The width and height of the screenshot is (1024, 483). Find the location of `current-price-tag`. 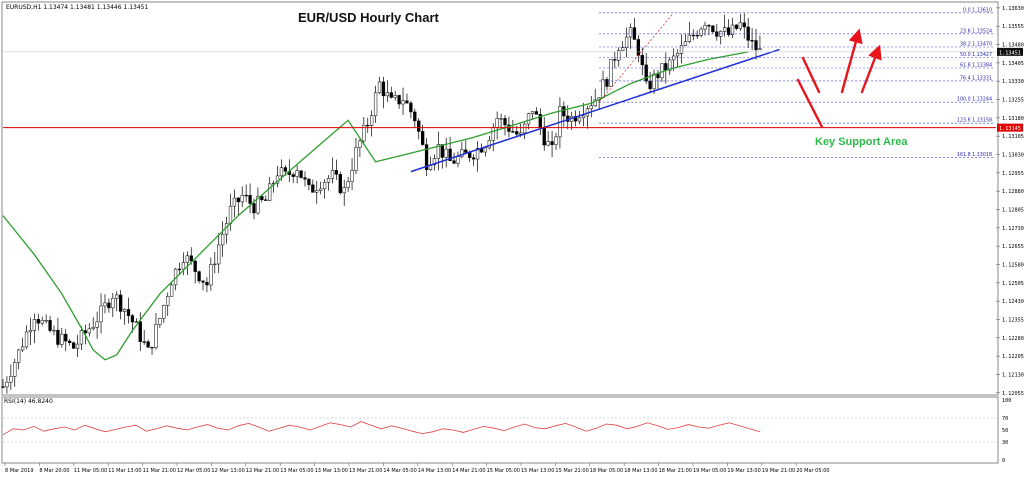

current-price-tag is located at coordinates (1010, 51).